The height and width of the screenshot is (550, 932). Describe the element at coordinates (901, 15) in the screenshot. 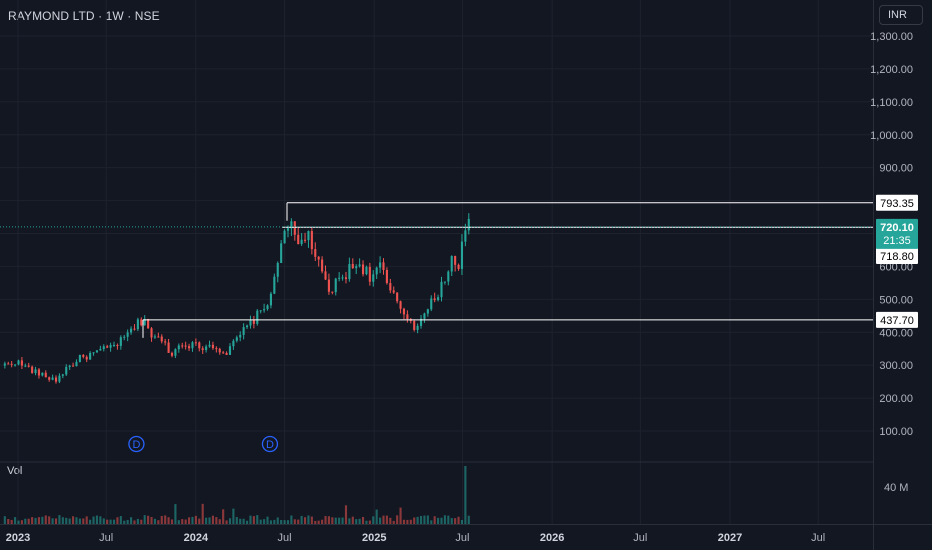

I see `currency-button: INR` at that location.